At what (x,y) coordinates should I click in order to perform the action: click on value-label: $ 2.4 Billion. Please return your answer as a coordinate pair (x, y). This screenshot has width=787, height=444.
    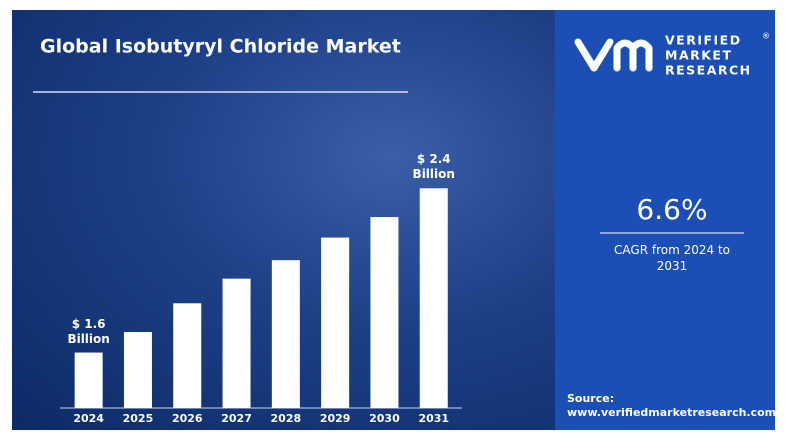
    Looking at the image, I should click on (433, 167).